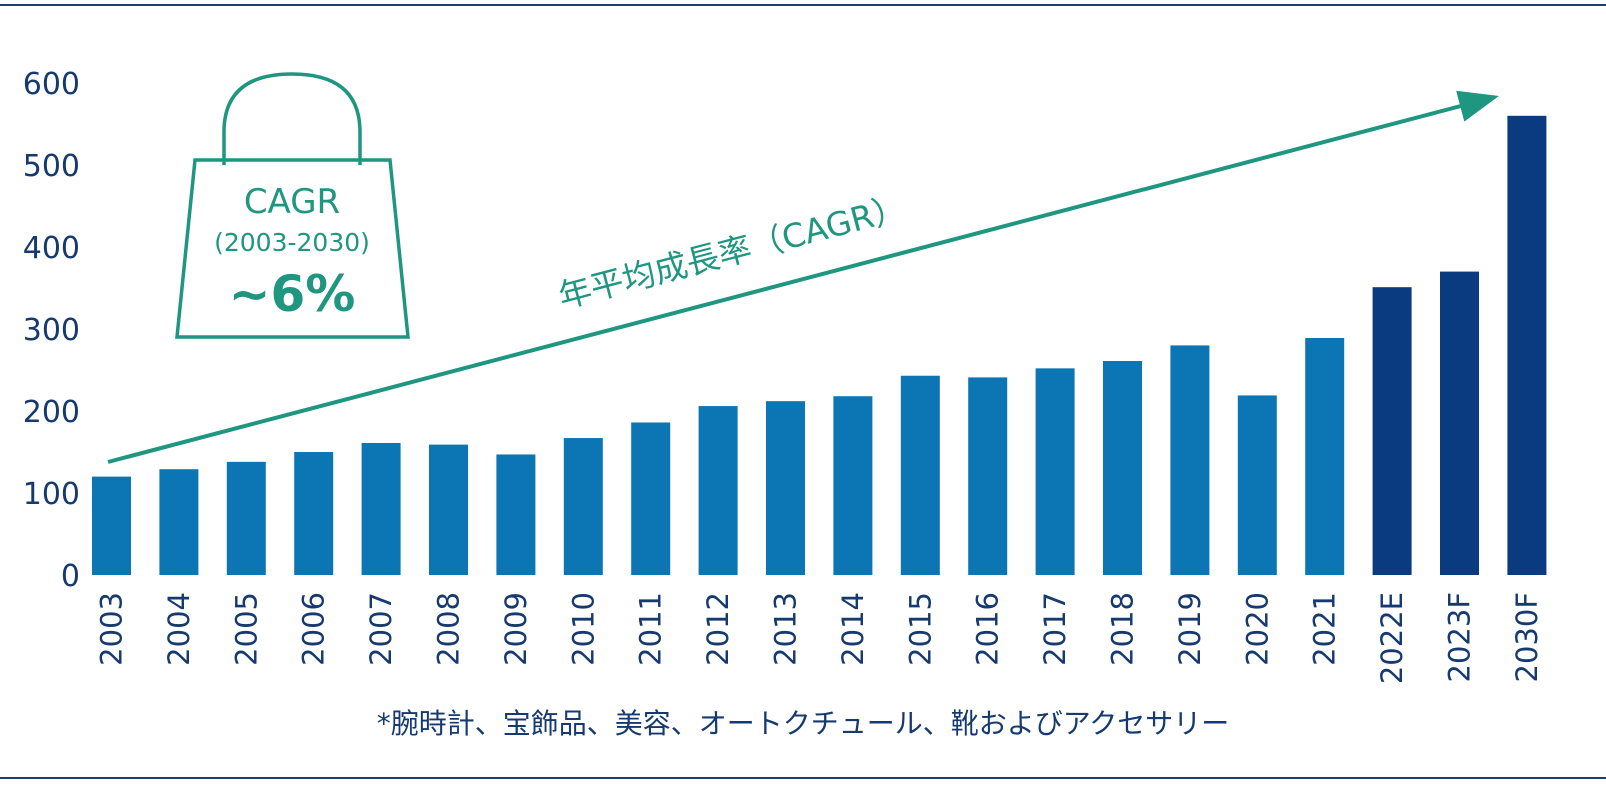 This screenshot has width=1606, height=801. What do you see at coordinates (718, 629) in the screenshot?
I see `x-tick-label: 2012` at bounding box center [718, 629].